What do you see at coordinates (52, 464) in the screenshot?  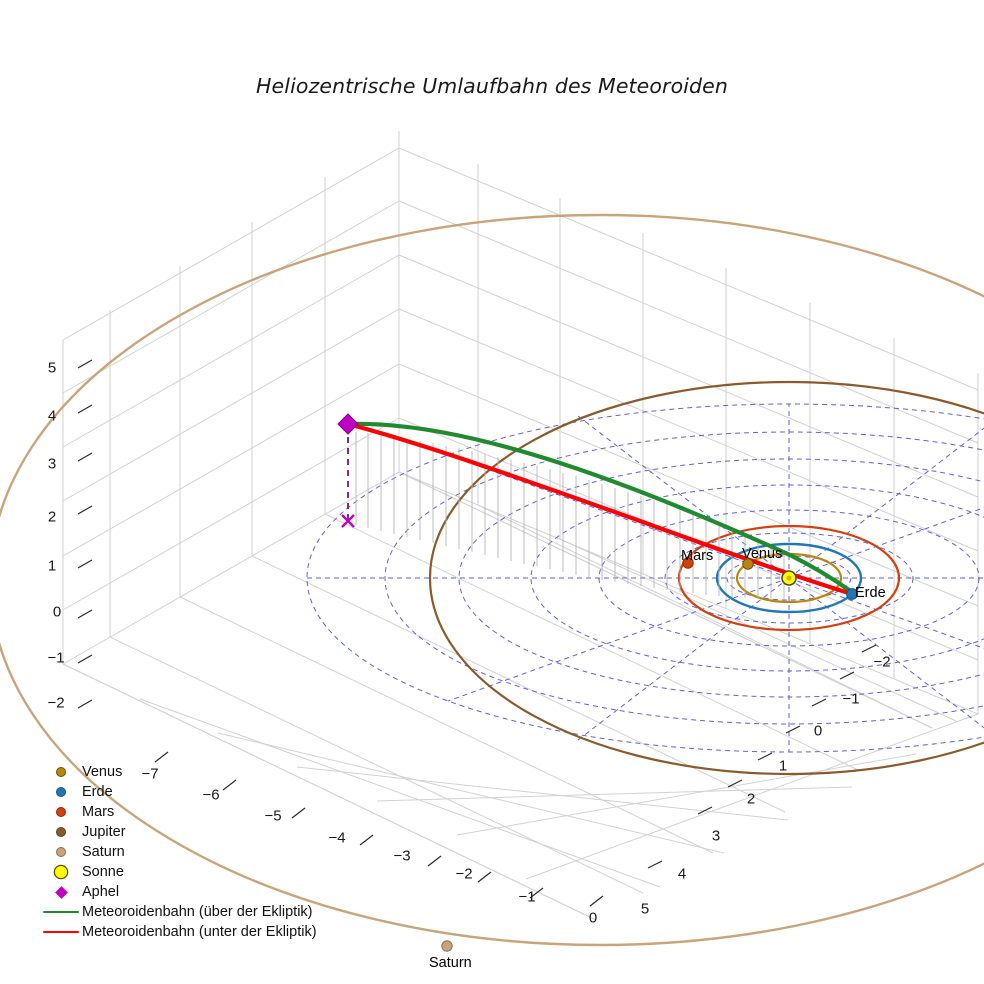 I see `z-tick-2: 3` at bounding box center [52, 464].